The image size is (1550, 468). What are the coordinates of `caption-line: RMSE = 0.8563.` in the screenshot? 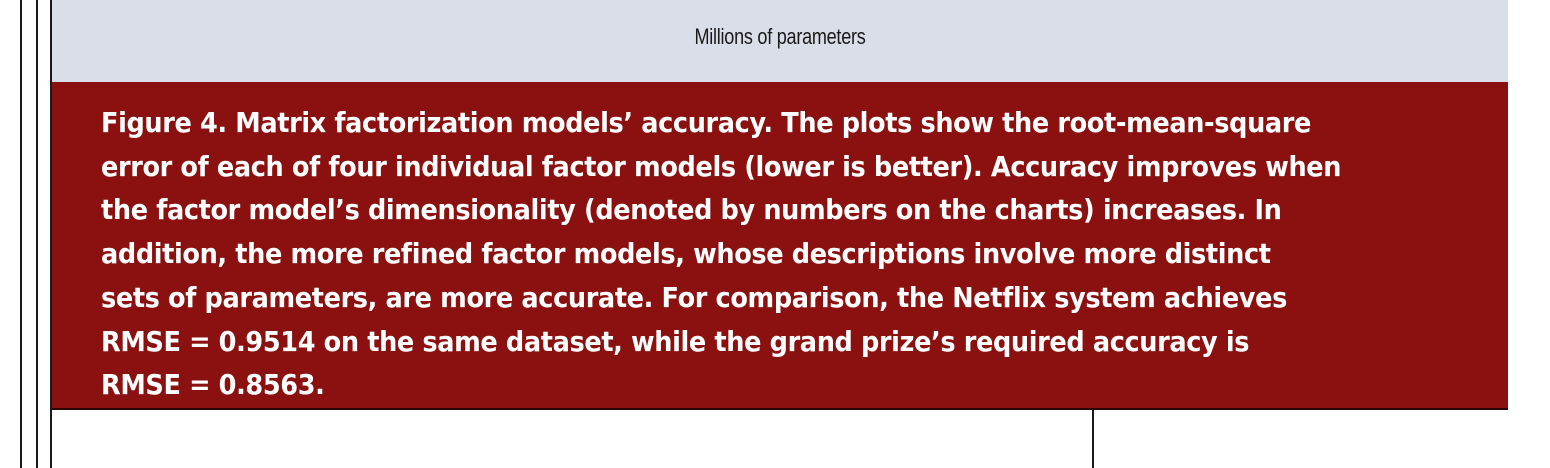 It's located at (213, 385).